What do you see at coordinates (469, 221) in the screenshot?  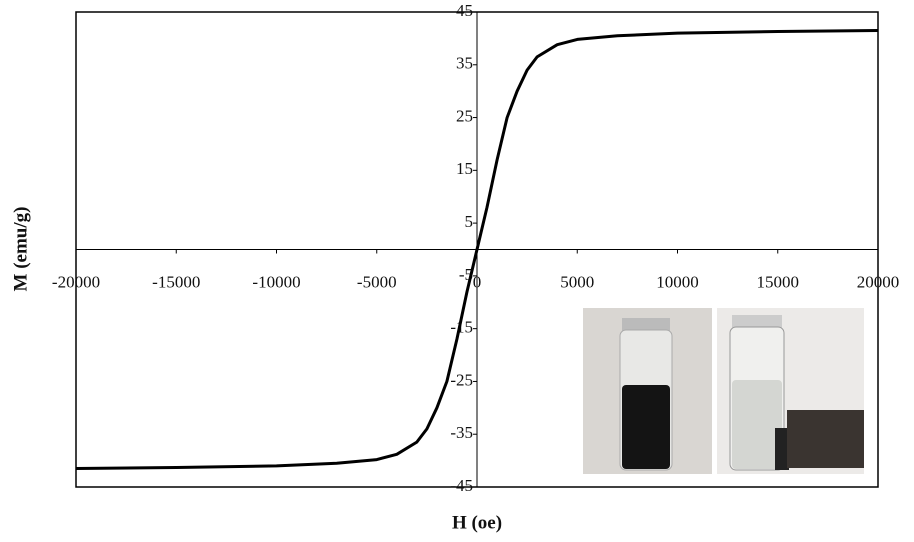 I see `y-tick-label: 5` at bounding box center [469, 221].